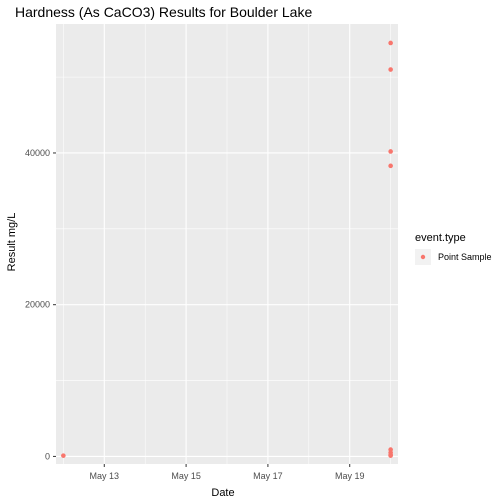 Image resolution: width=504 pixels, height=504 pixels. Describe the element at coordinates (12, 242) in the screenshot. I see `y-axis-label: Result mg/L` at that location.